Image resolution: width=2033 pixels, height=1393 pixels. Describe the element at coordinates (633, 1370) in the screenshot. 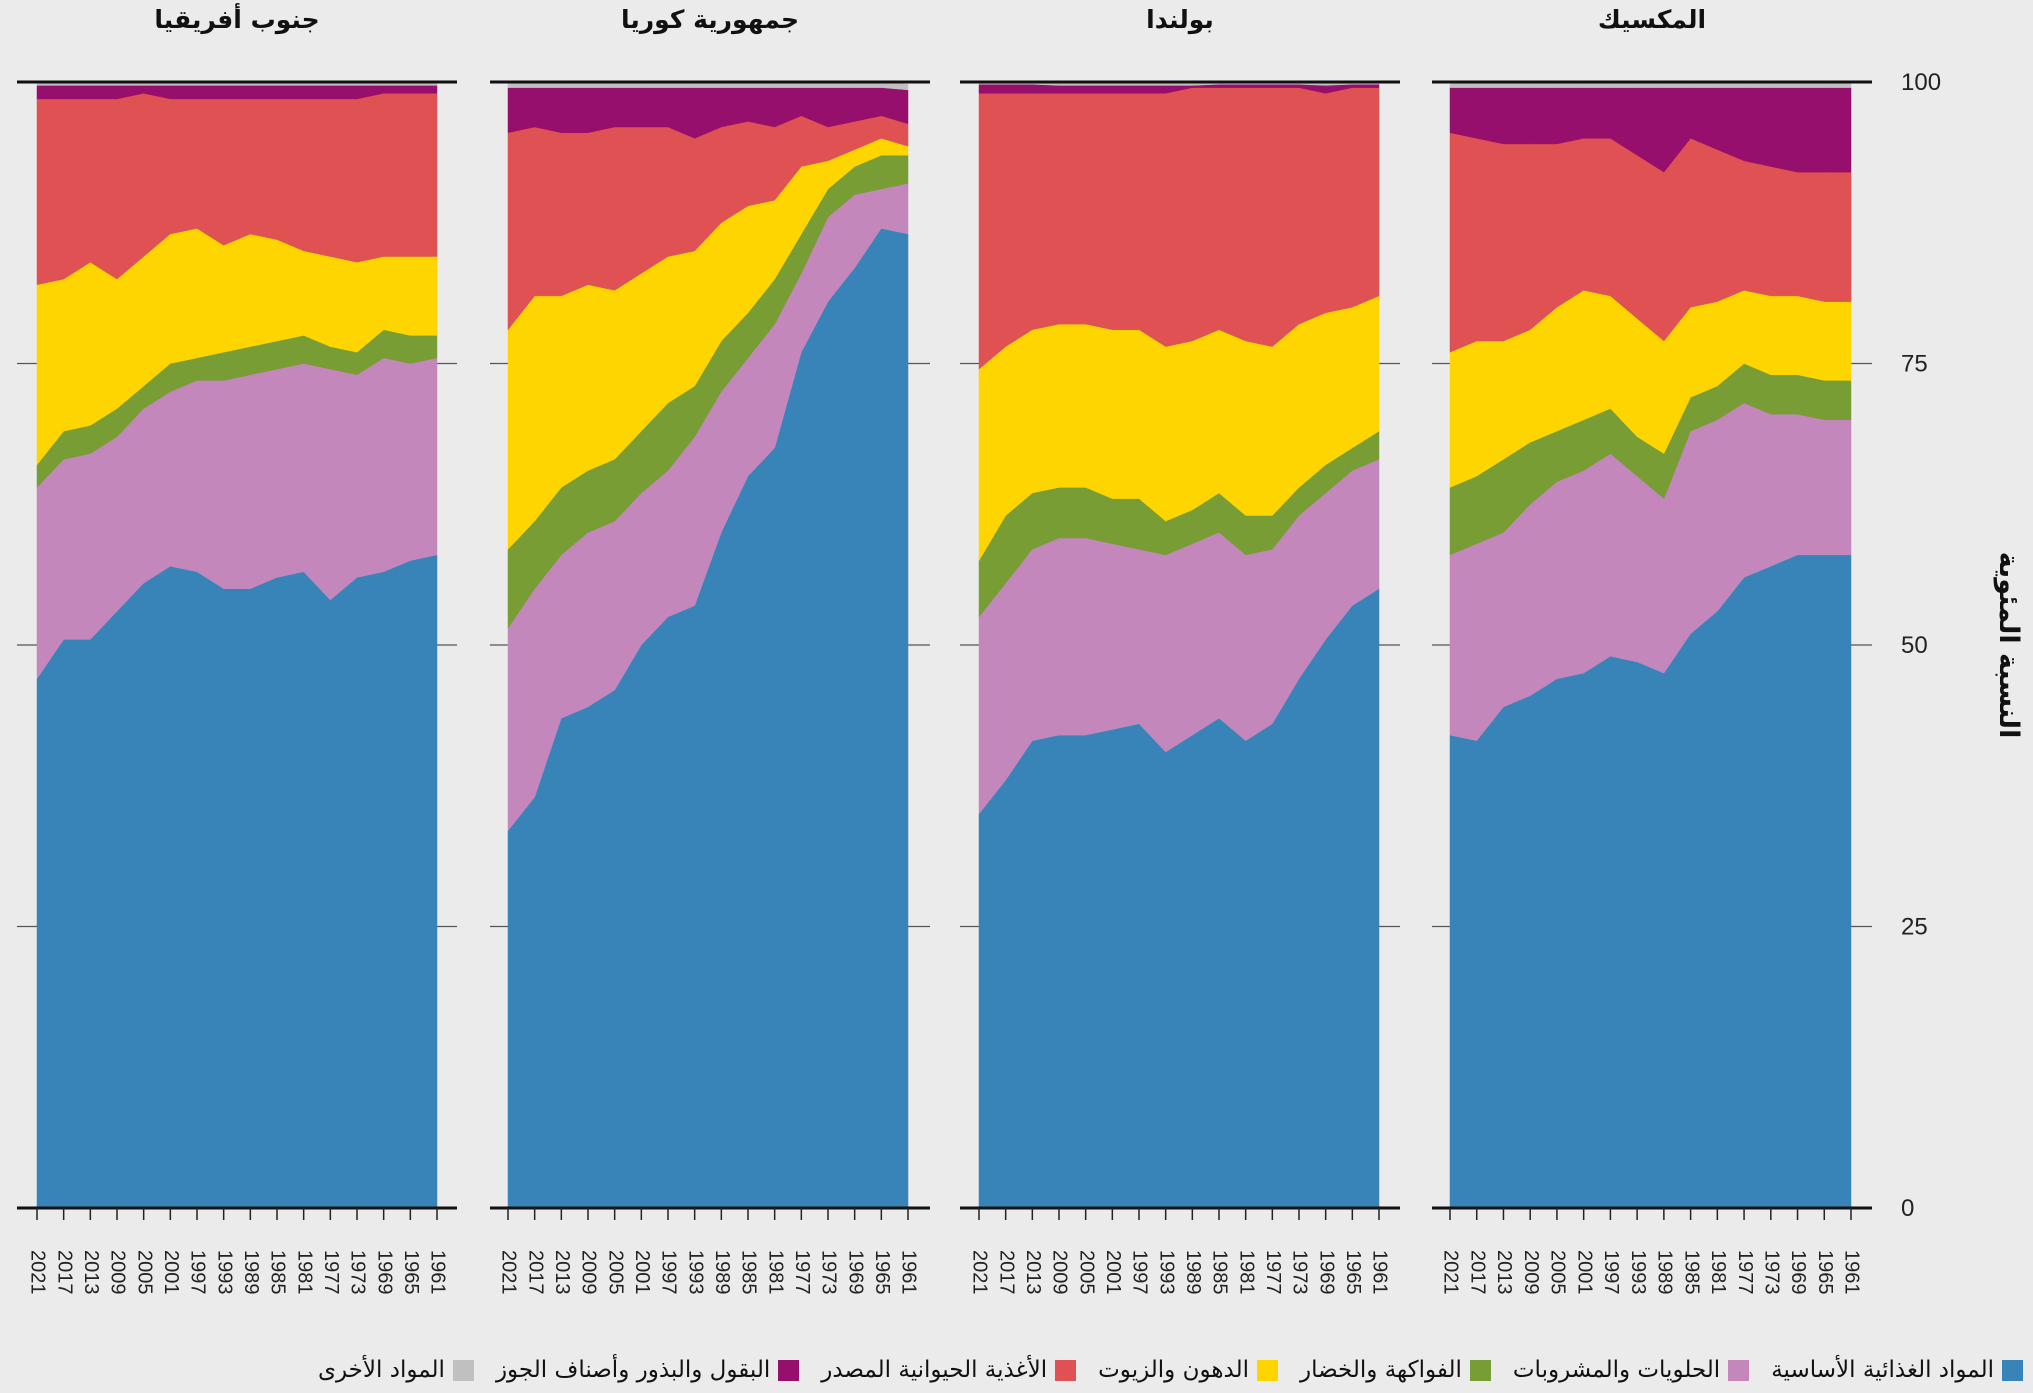

I see `legend-label: البقول والبذور وأصناف الجوز` at that location.